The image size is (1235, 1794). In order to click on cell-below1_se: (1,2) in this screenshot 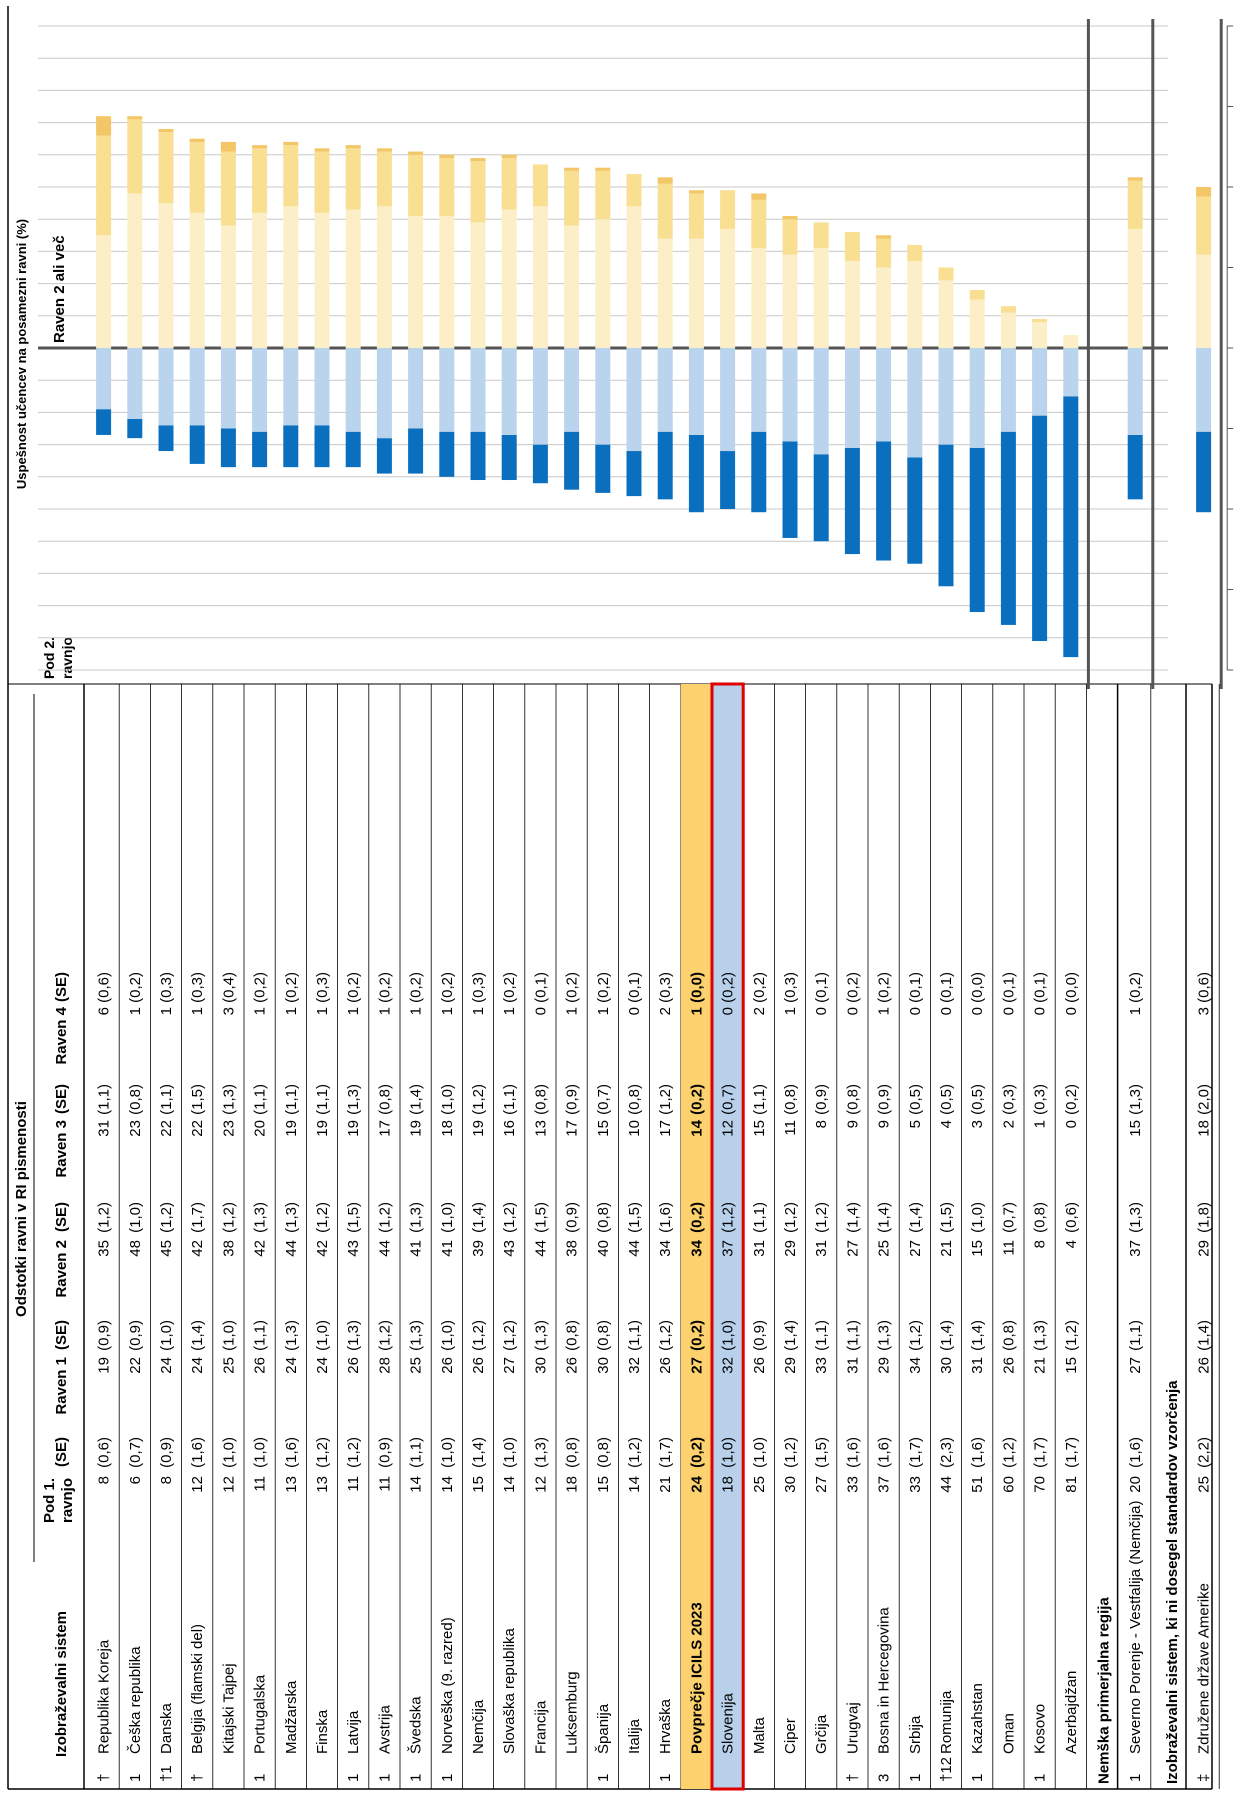, I will do `click(353, 1452)`.